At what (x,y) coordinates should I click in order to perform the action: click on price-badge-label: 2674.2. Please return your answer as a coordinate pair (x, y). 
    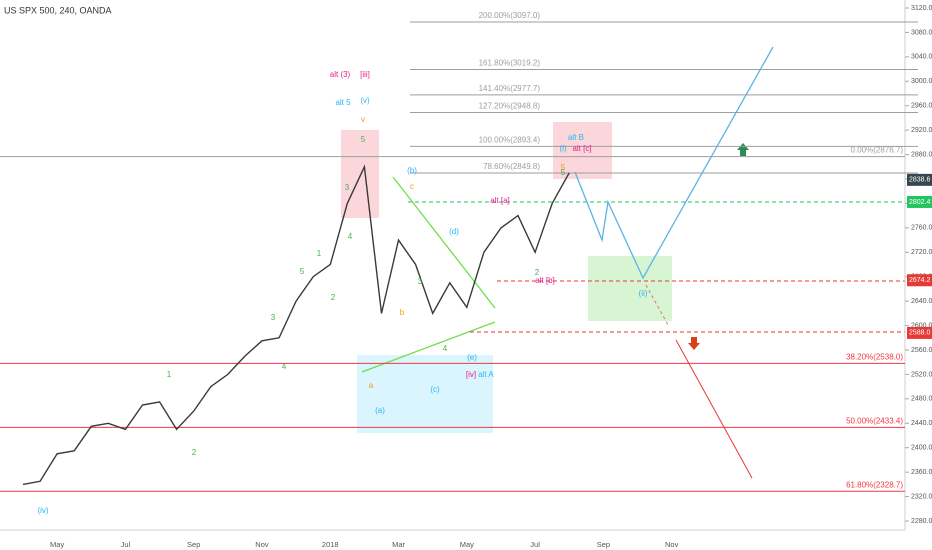
    Looking at the image, I should click on (920, 280).